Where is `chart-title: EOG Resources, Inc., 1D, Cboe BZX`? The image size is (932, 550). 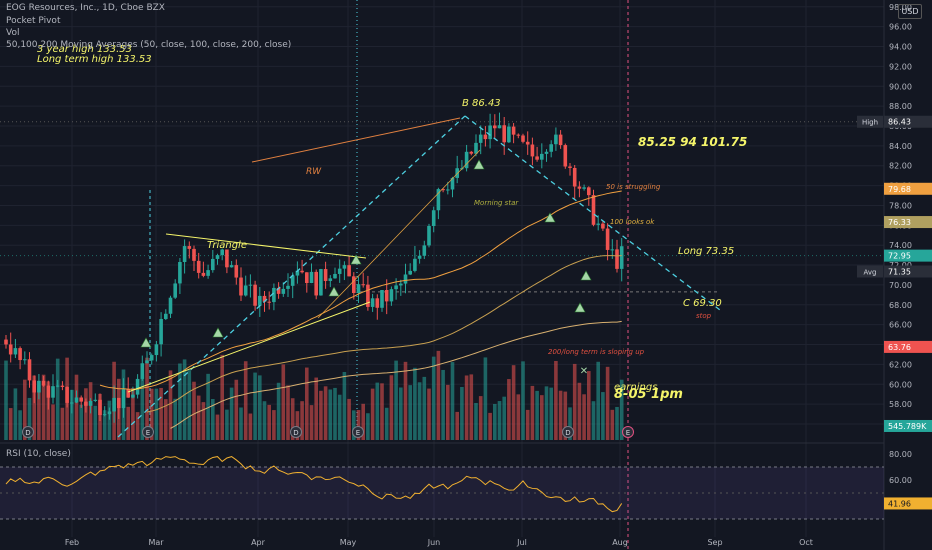 chart-title: EOG Resources, Inc., 1D, Cboe BZX is located at coordinates (85, 8).